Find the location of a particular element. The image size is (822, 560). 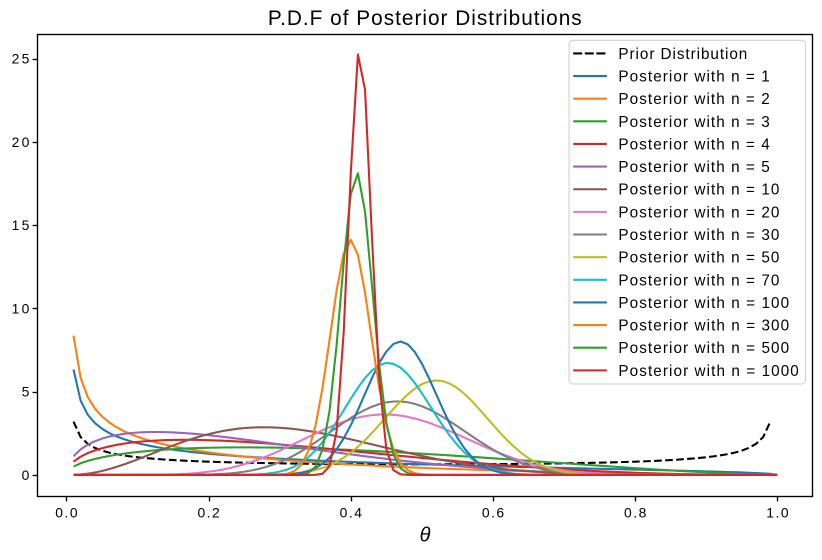

svg-text: Posterior with n = 20 is located at coordinates (698, 212).